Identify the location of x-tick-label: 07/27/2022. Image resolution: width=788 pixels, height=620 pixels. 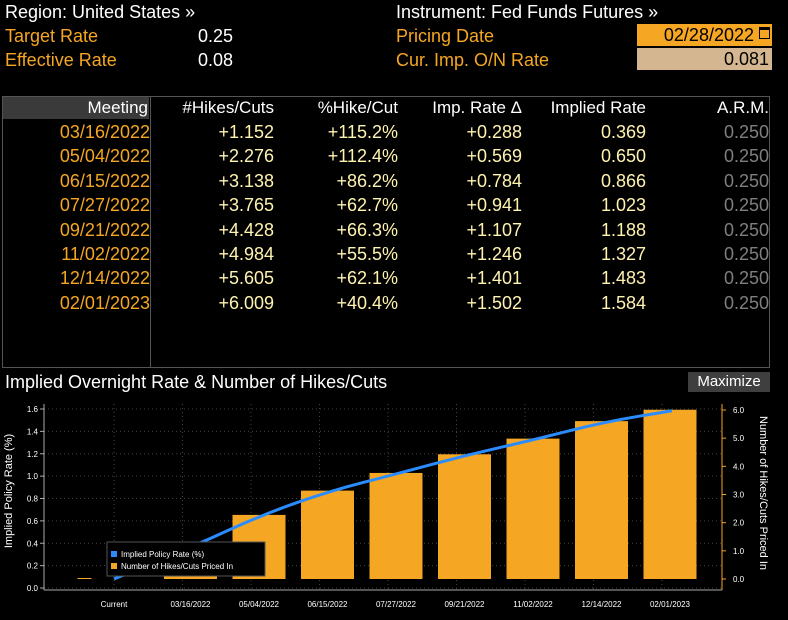
(396, 604).